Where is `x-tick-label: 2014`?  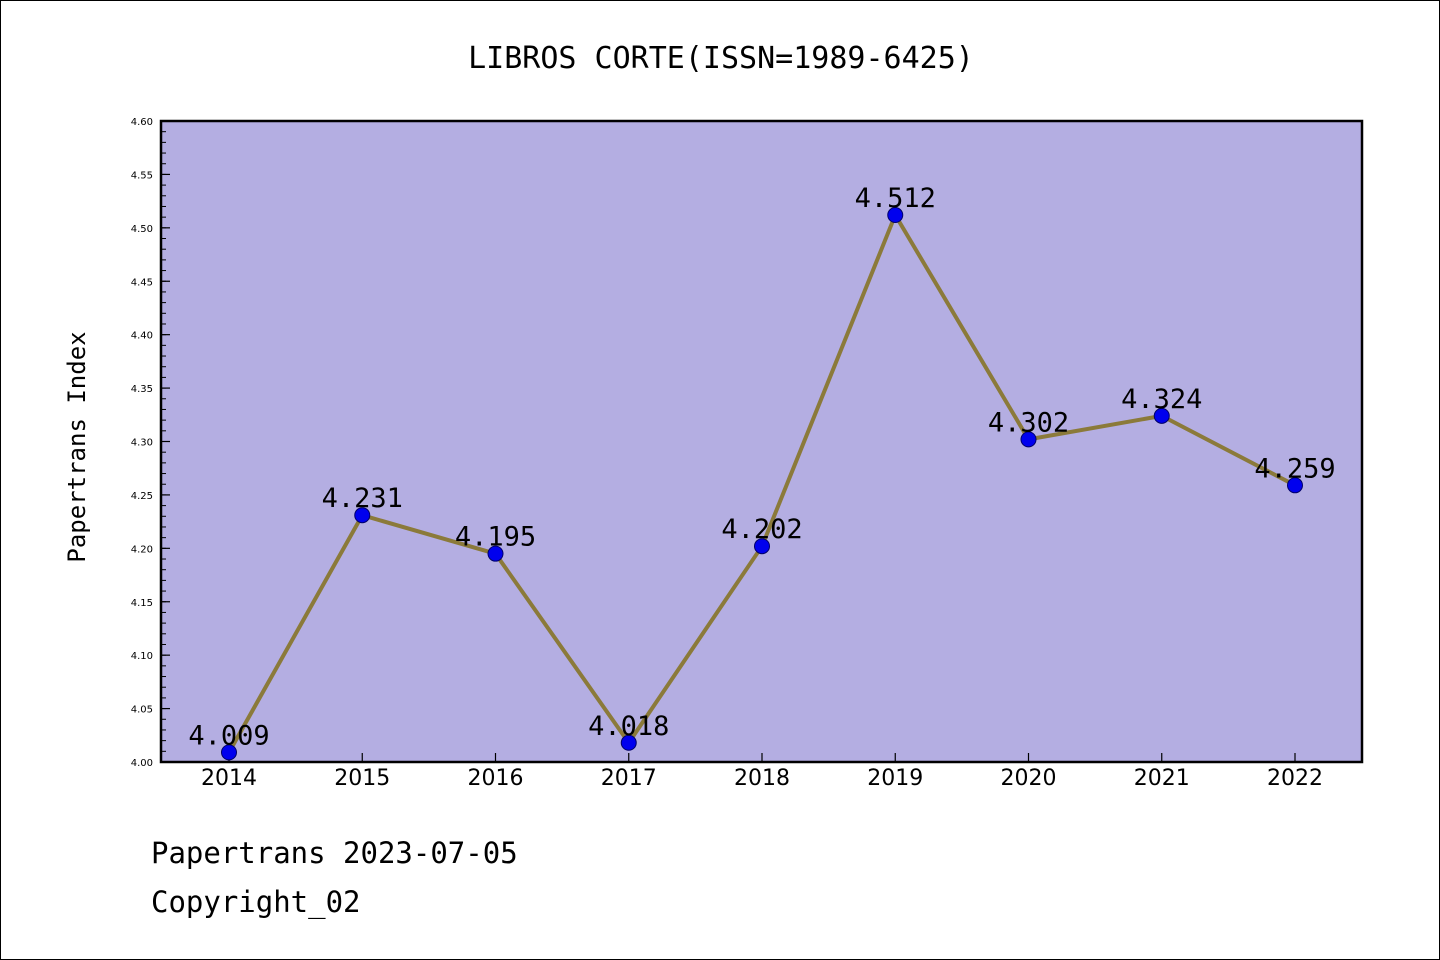 x-tick-label: 2014 is located at coordinates (229, 778).